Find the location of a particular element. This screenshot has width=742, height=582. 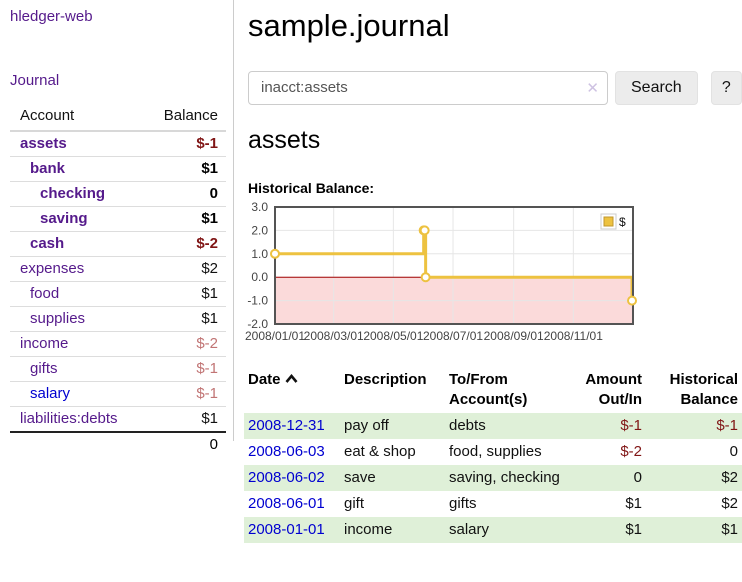

x-tick-label: 2008/03/01 is located at coordinates (334, 336).